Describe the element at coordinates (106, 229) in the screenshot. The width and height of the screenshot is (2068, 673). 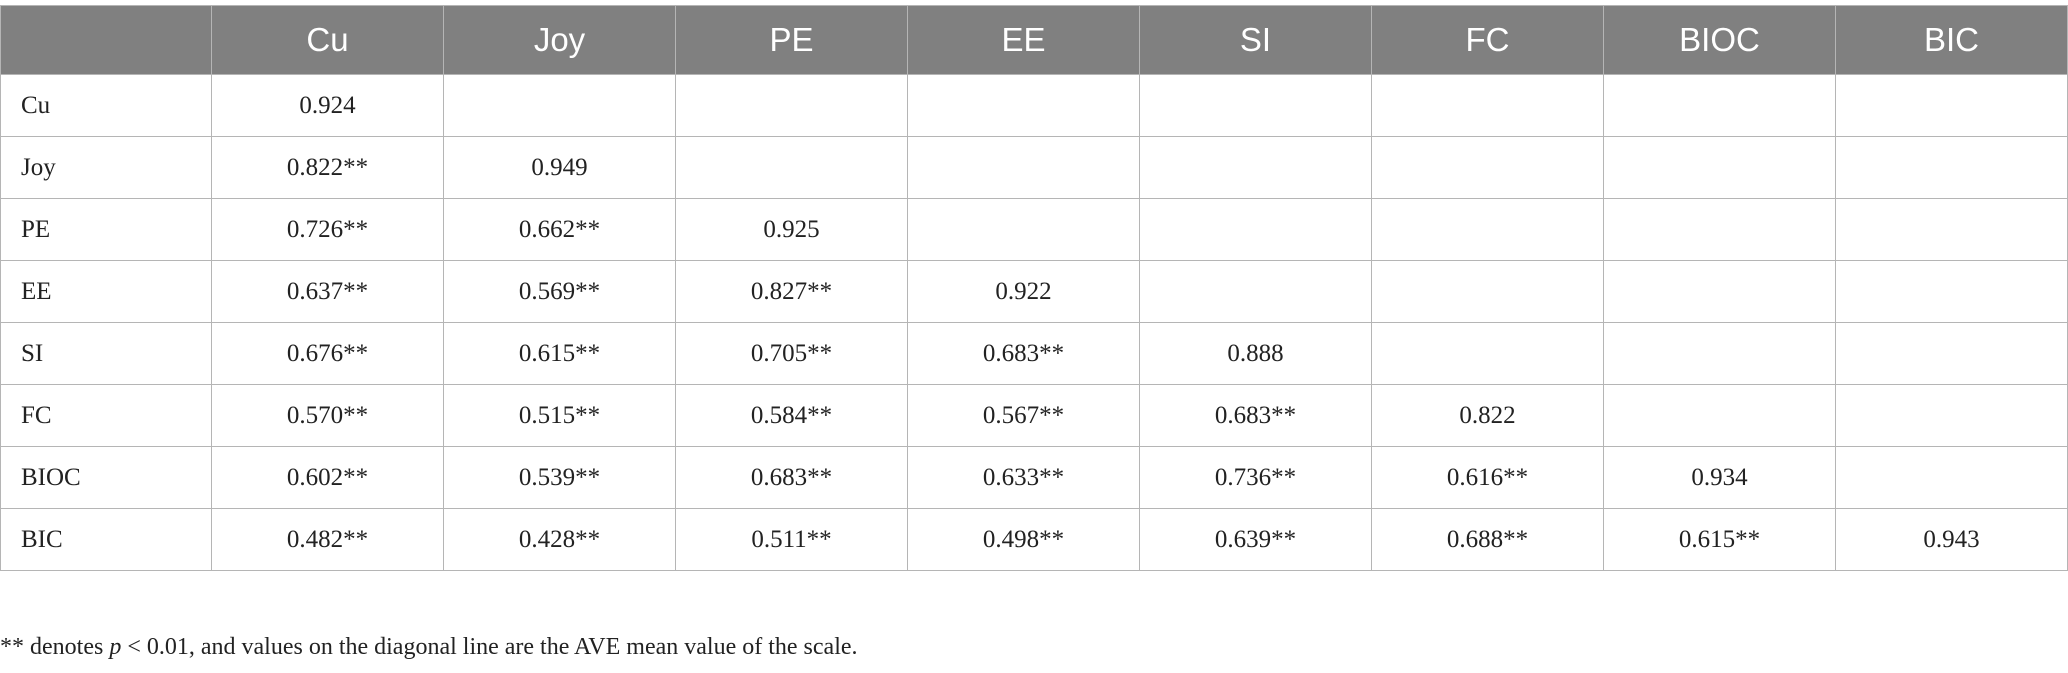
I see `row-label: PE` at that location.